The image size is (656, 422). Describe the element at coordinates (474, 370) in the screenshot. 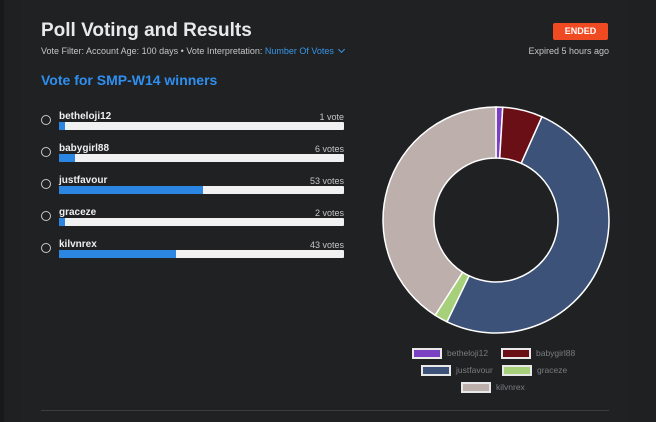

I see `legend-label-justfavour: justfavour` at that location.